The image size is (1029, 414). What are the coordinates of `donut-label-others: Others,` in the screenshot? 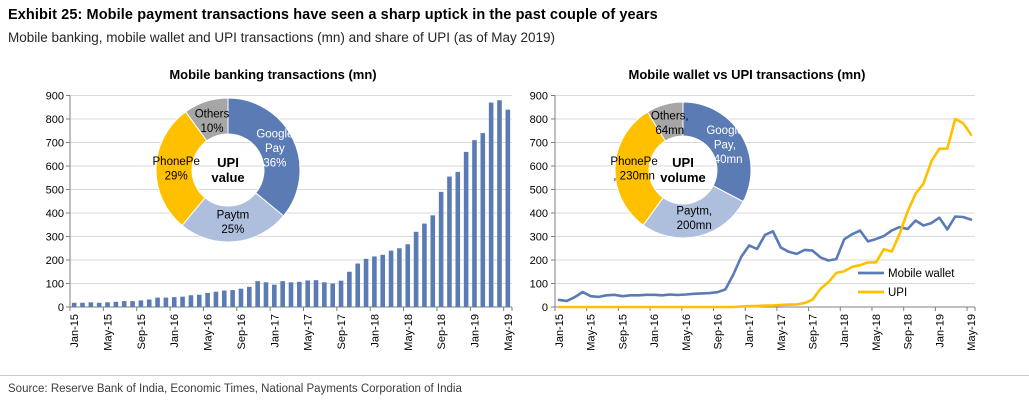 It's located at (670, 117).